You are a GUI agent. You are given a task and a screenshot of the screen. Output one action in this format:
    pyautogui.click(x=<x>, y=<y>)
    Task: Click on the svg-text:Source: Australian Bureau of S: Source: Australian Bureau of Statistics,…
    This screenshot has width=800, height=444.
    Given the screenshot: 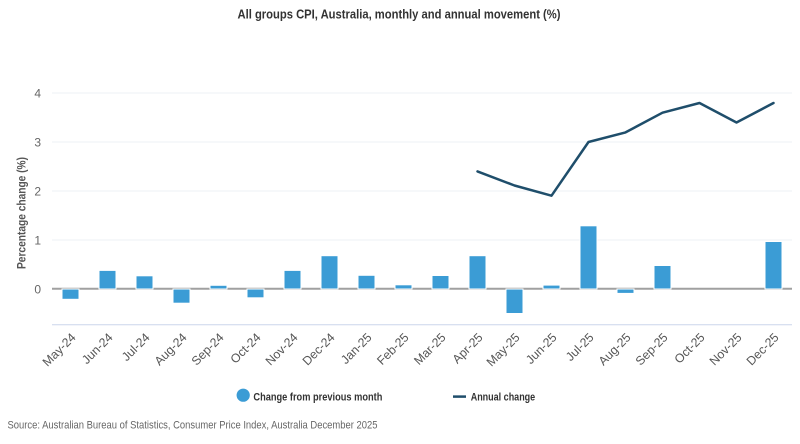 What is the action you would take?
    pyautogui.click(x=193, y=425)
    